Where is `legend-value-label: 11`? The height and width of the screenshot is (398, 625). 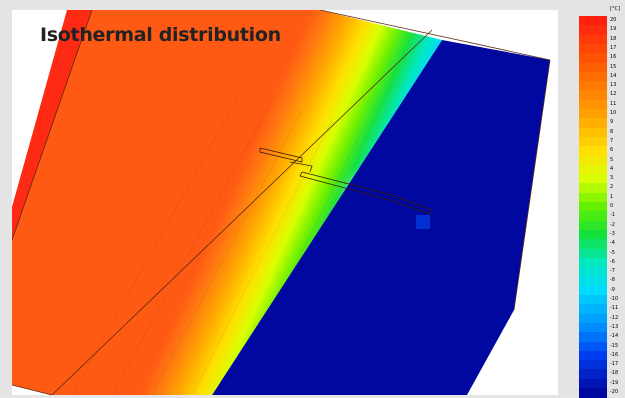 legend-value-label: 11 is located at coordinates (613, 103).